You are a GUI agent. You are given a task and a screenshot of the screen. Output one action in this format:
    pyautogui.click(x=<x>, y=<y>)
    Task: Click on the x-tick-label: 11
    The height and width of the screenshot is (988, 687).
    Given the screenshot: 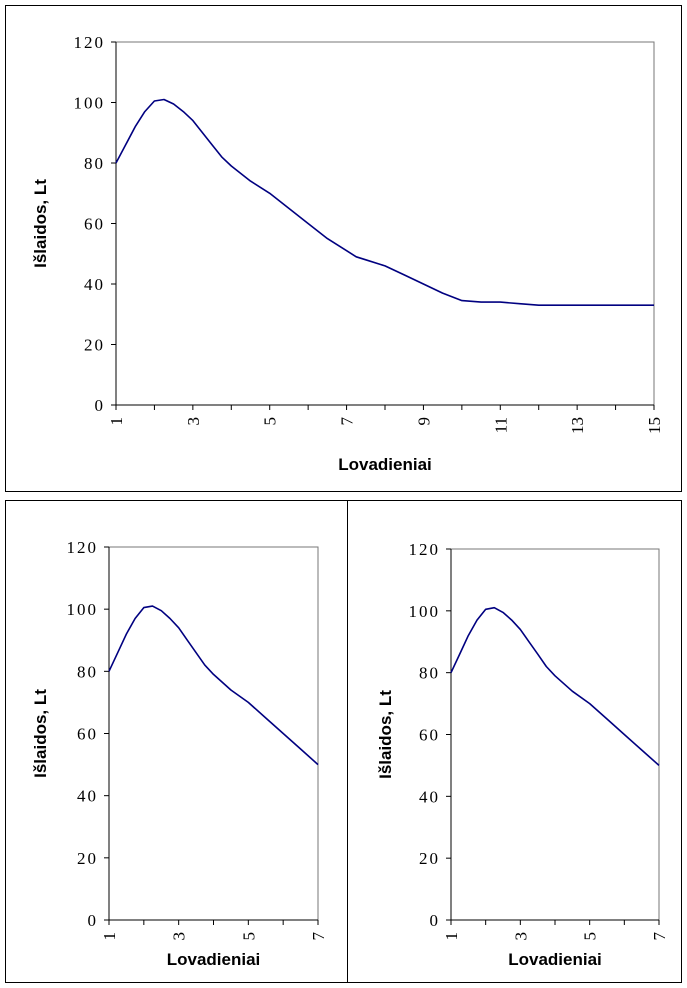 What is the action you would take?
    pyautogui.click(x=500, y=425)
    